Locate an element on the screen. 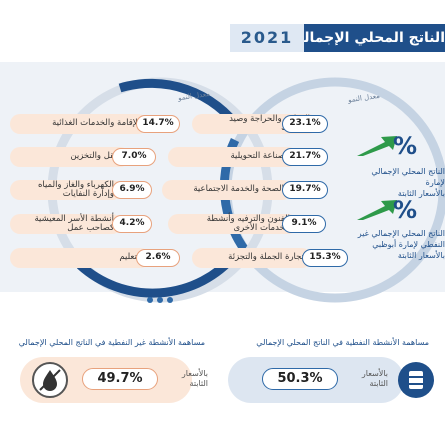  sector-label: التعليم is located at coordinates (130, 257).